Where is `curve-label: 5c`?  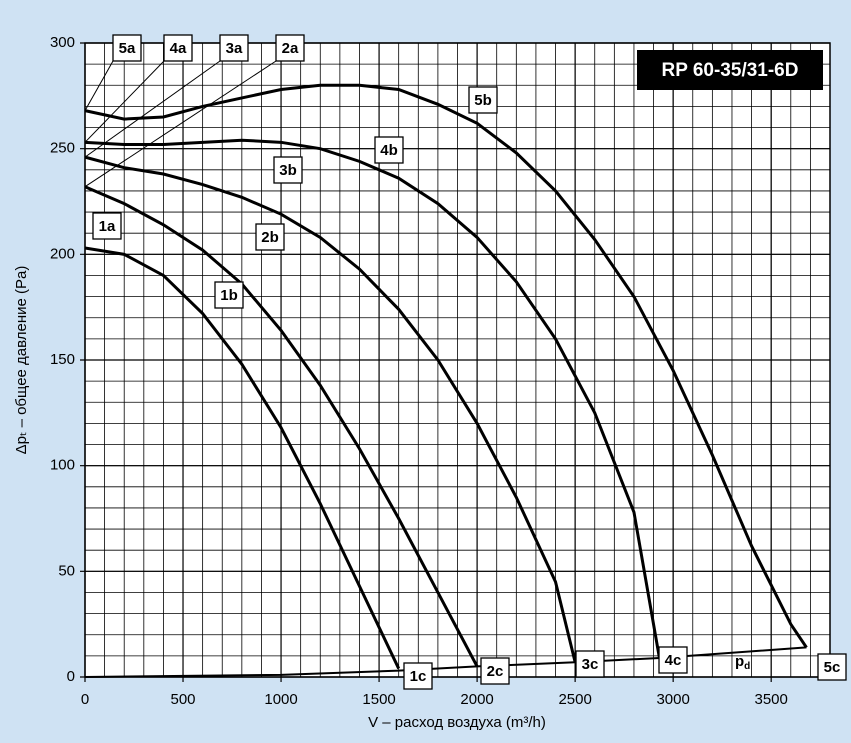 curve-label: 5c is located at coordinates (832, 667).